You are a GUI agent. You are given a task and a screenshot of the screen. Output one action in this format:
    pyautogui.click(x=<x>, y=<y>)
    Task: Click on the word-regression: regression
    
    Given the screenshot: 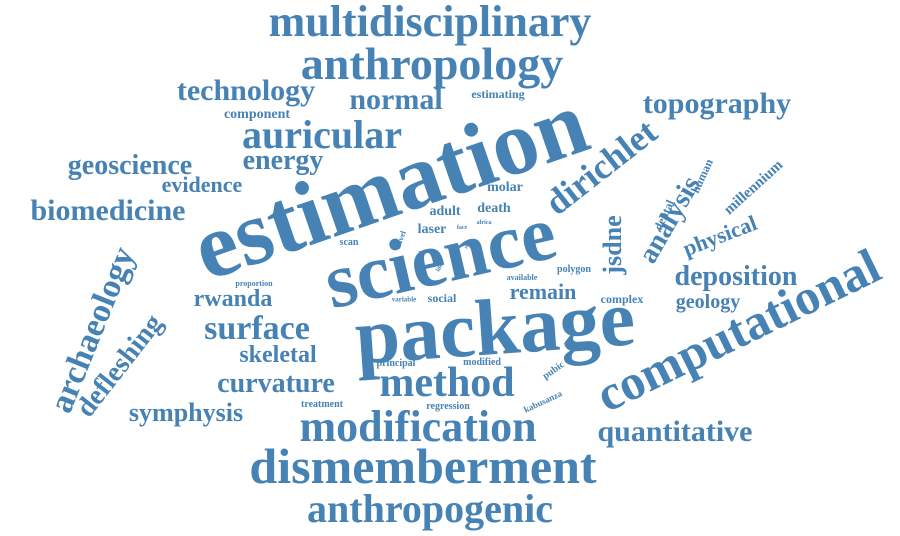 What is the action you would take?
    pyautogui.click(x=448, y=406)
    